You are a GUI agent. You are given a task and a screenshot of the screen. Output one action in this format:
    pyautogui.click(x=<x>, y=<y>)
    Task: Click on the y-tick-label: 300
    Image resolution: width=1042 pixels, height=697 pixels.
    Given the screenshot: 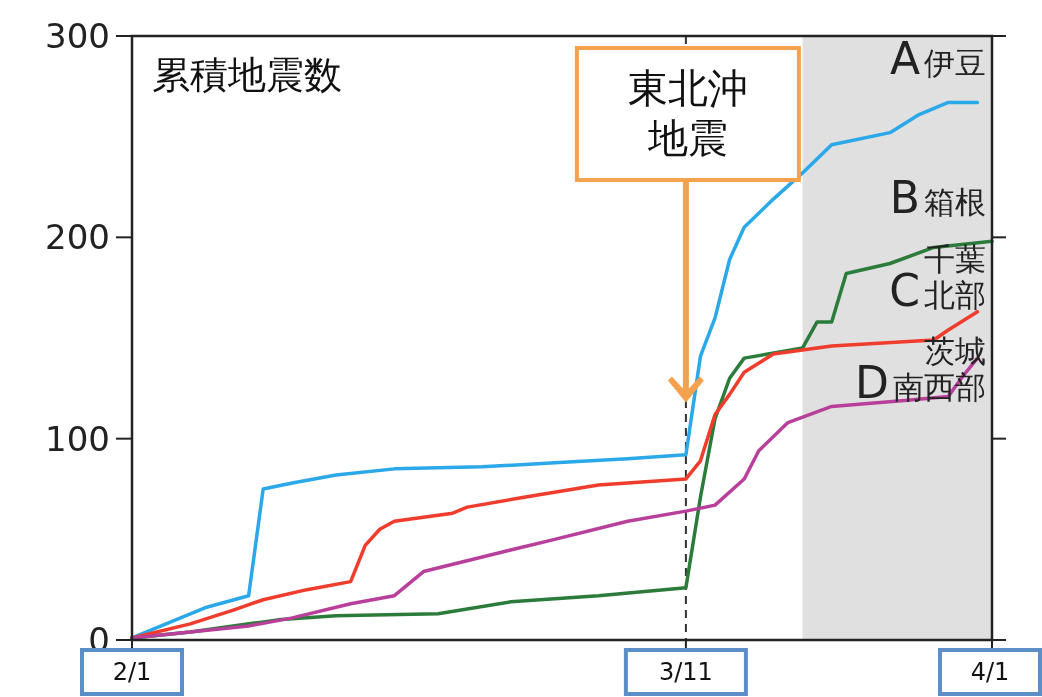 What is the action you would take?
    pyautogui.click(x=77, y=35)
    